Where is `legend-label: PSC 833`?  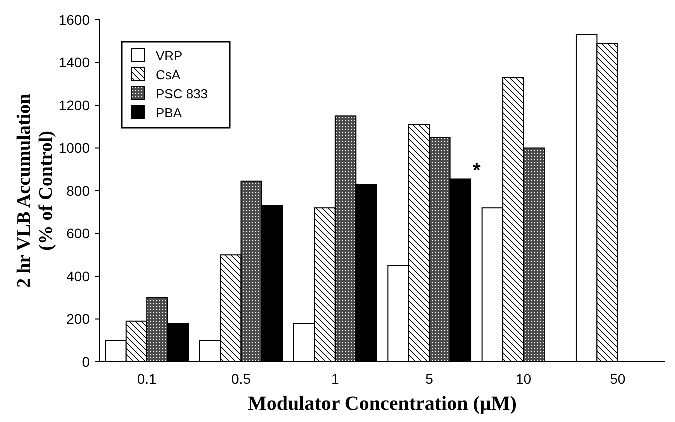
legend-label: PSC 833 is located at coordinates (182, 94).